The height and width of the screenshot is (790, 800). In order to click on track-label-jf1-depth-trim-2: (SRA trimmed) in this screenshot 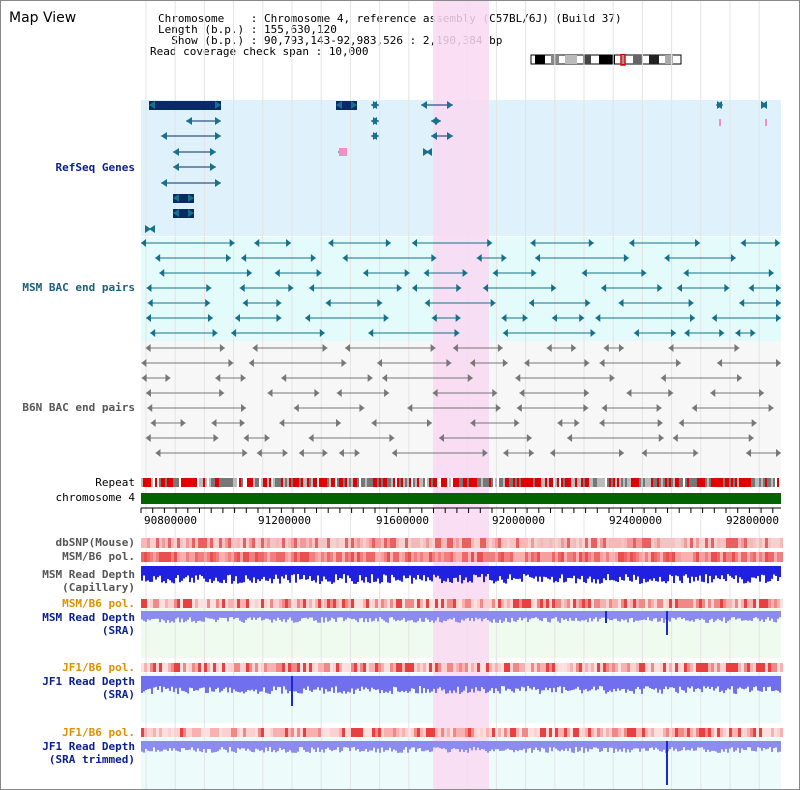, I will do `click(91, 759)`.